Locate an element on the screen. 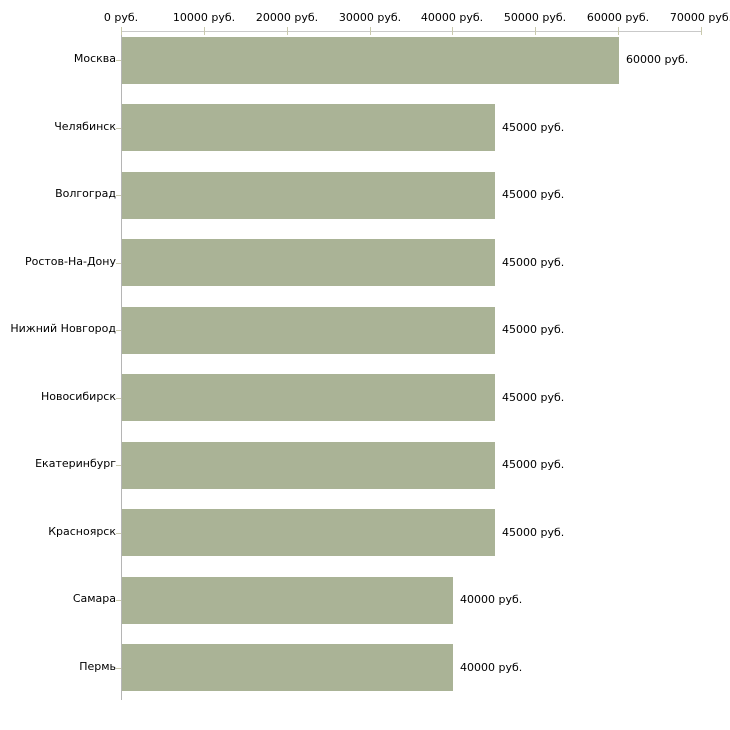 This screenshot has height=730, width=730. x-tick-label: 30000 руб. is located at coordinates (370, 17).